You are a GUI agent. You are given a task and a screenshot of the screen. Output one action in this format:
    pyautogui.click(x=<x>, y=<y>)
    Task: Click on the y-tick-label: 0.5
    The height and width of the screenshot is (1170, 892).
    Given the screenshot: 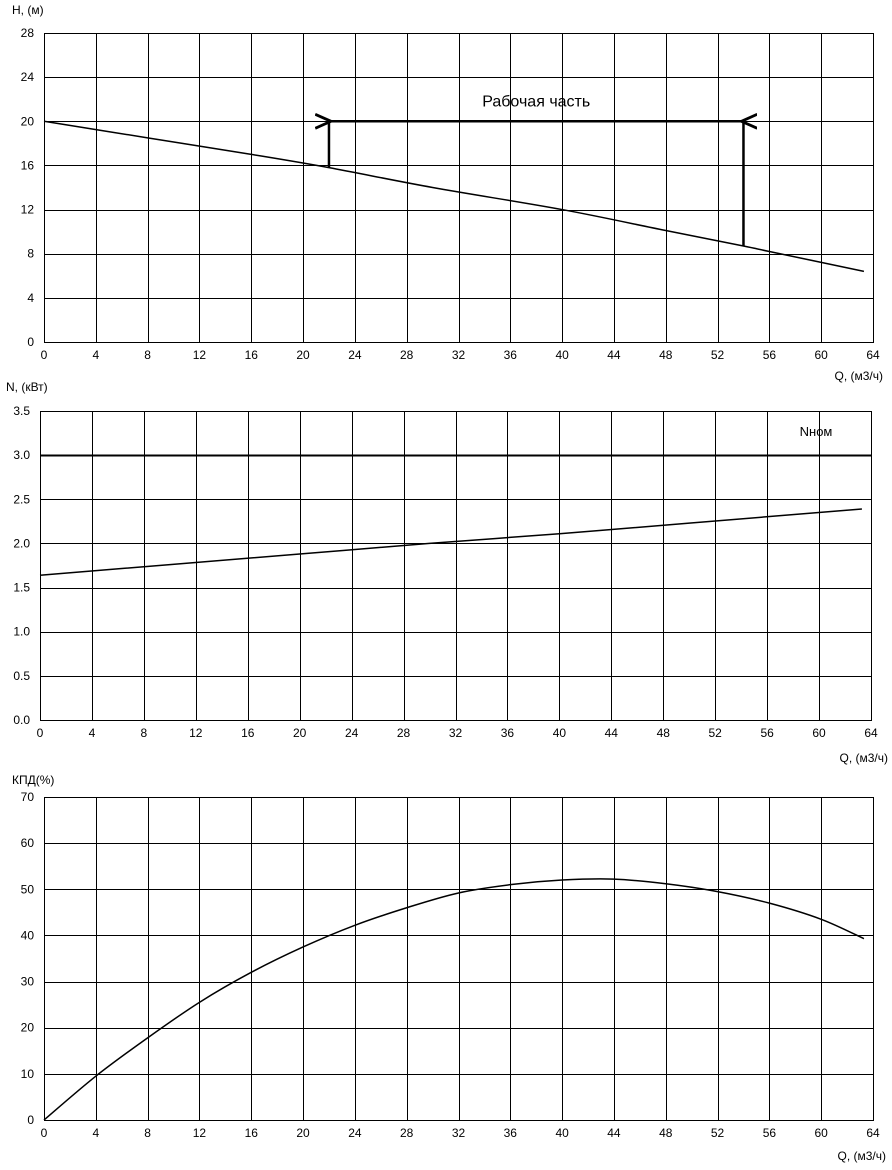 What is the action you would take?
    pyautogui.click(x=21, y=676)
    